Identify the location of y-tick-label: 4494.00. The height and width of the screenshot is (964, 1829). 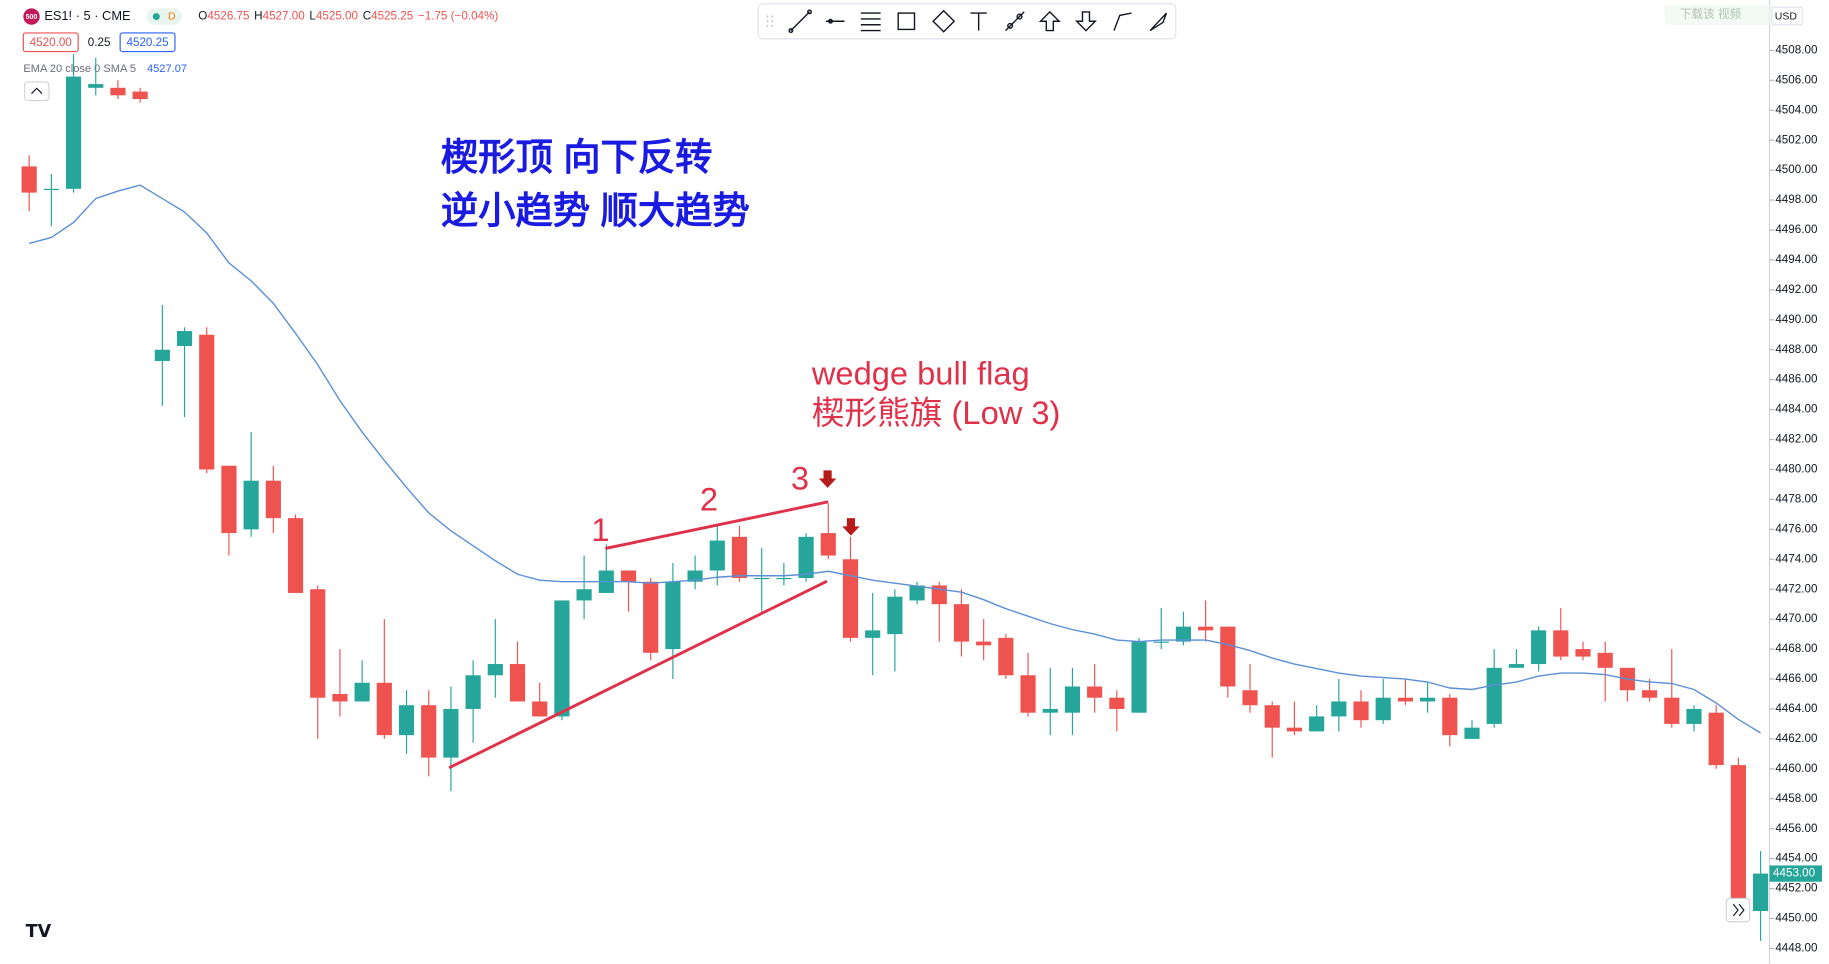
(1796, 259).